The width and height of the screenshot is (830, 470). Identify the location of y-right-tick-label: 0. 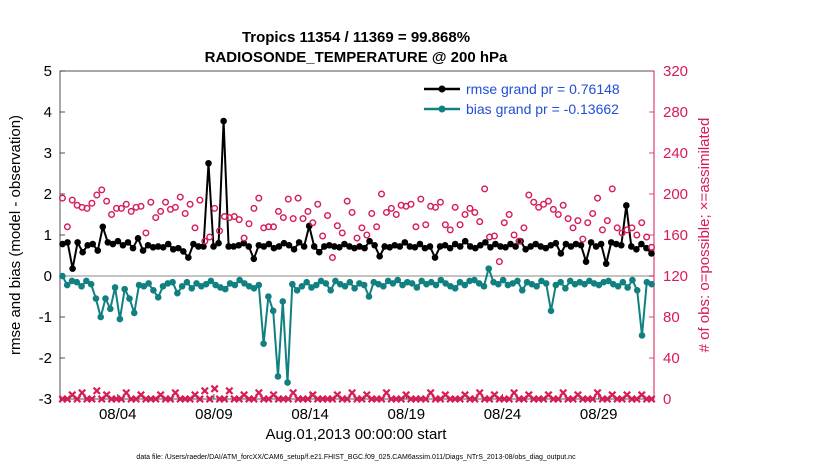
(667, 399).